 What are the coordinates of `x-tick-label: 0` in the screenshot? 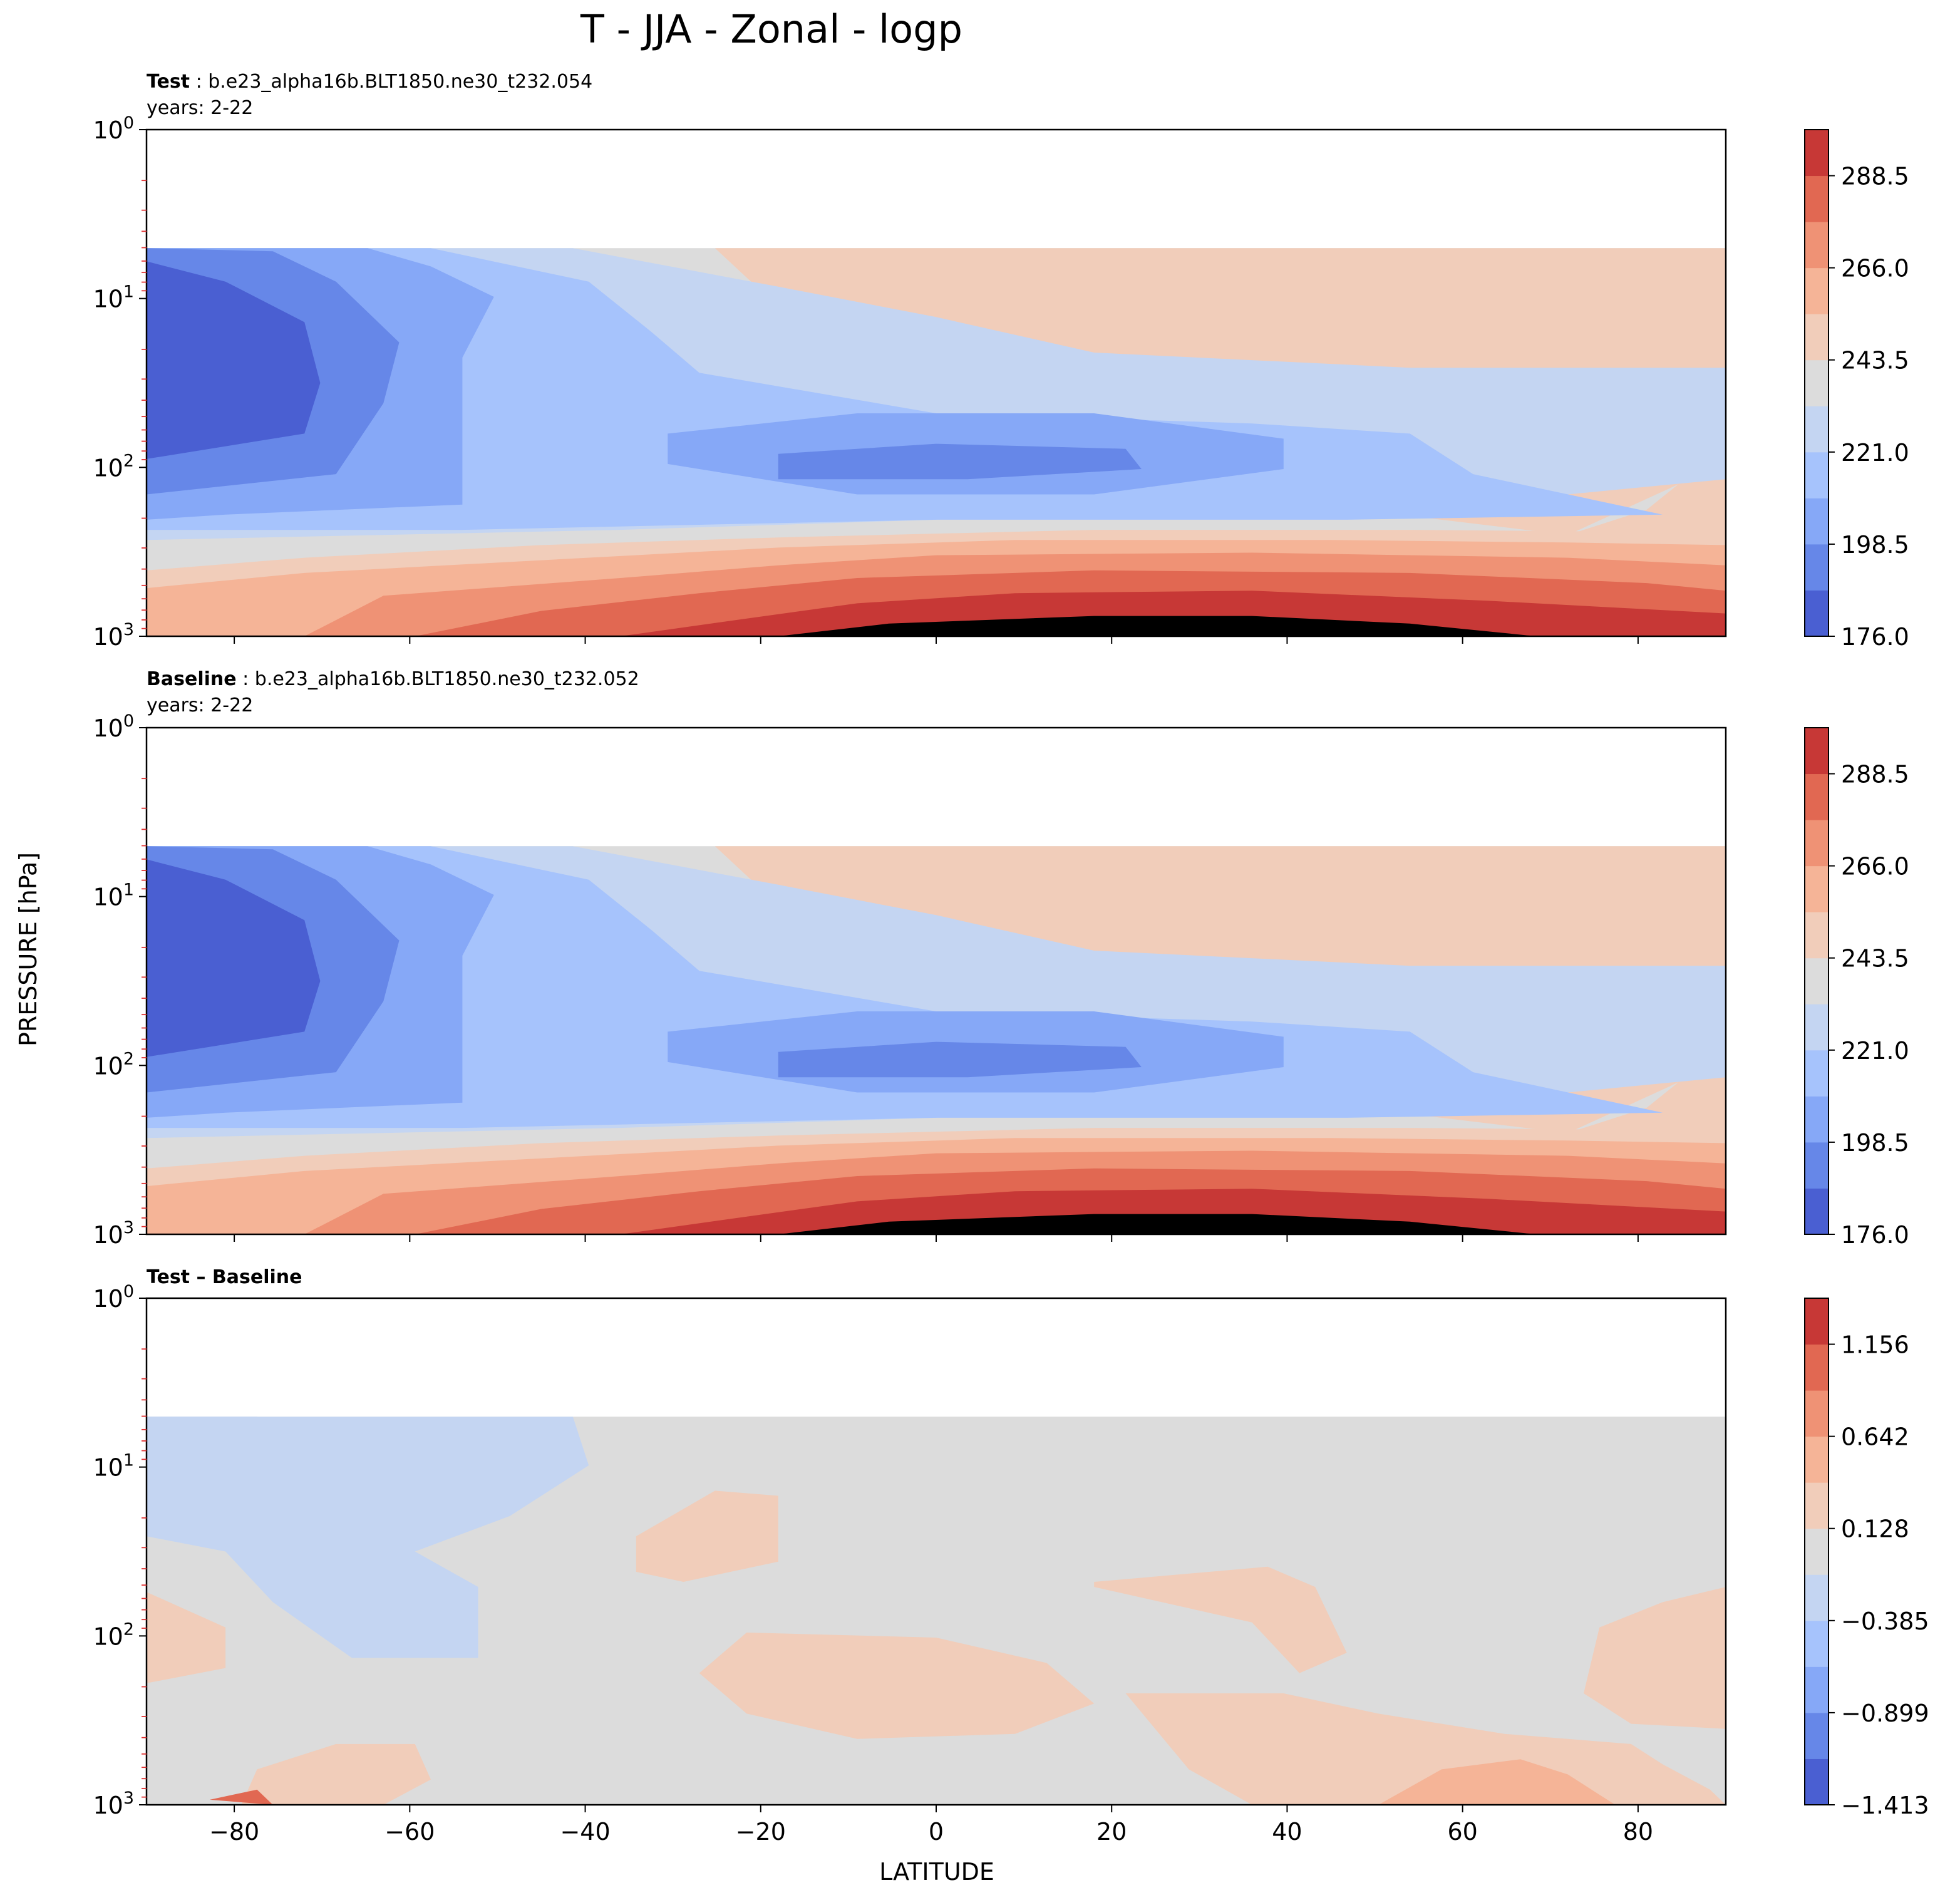 It's located at (936, 1832).